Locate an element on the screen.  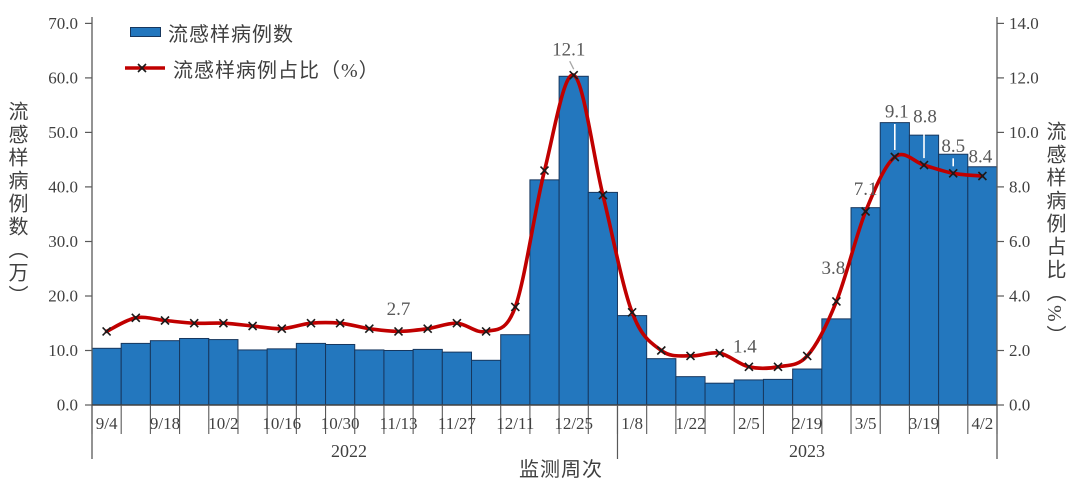
x-tick-label: 12/11 is located at coordinates (515, 423).